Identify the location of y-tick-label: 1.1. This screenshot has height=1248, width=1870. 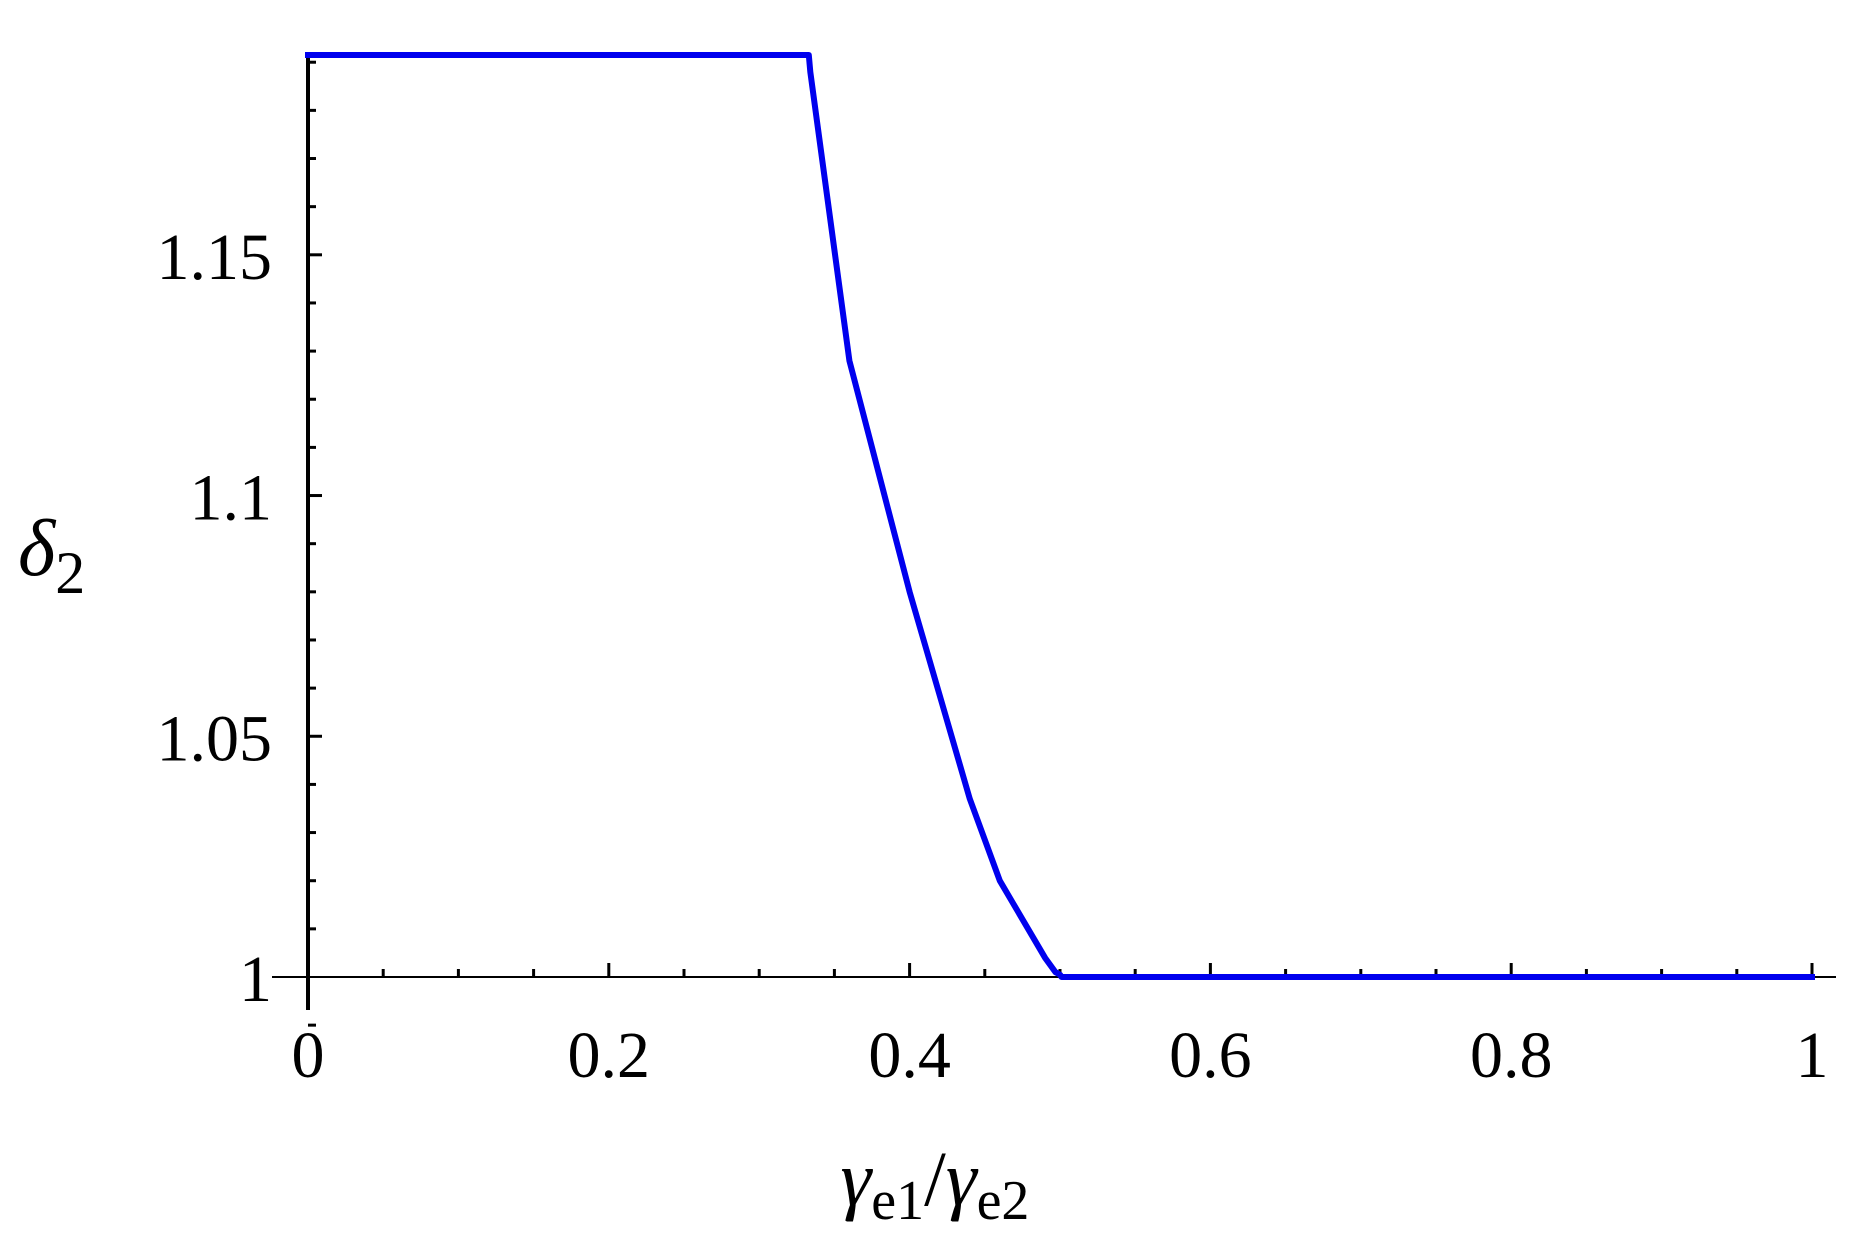
(231, 498).